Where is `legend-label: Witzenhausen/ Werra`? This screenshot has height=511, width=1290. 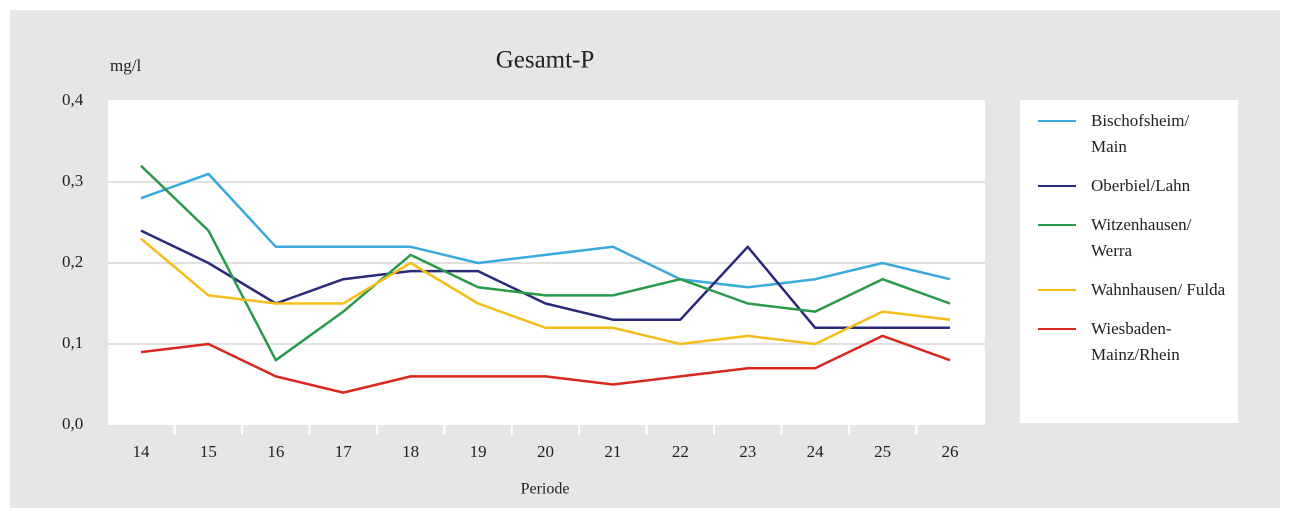
legend-label: Witzenhausen/ Werra is located at coordinates (1141, 237).